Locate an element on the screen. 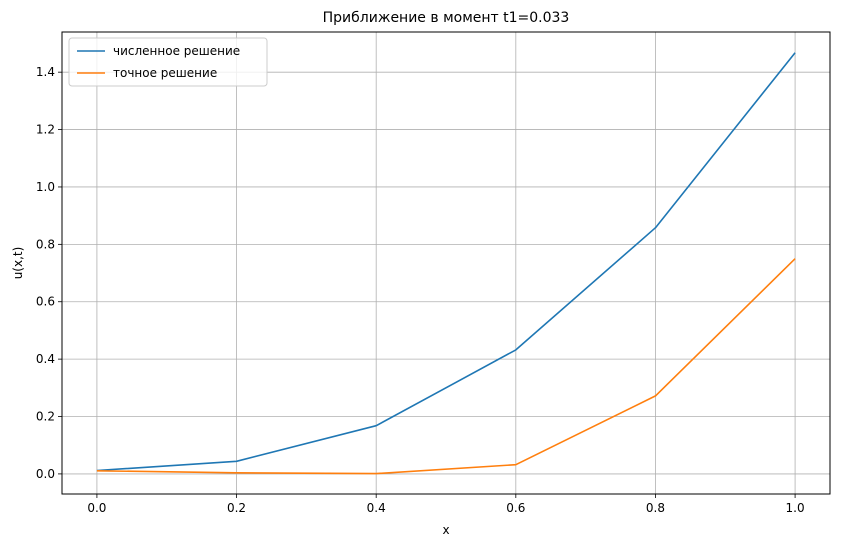 This screenshot has height=547, width=846. y-axis-label: u(x,t) is located at coordinates (18, 263).